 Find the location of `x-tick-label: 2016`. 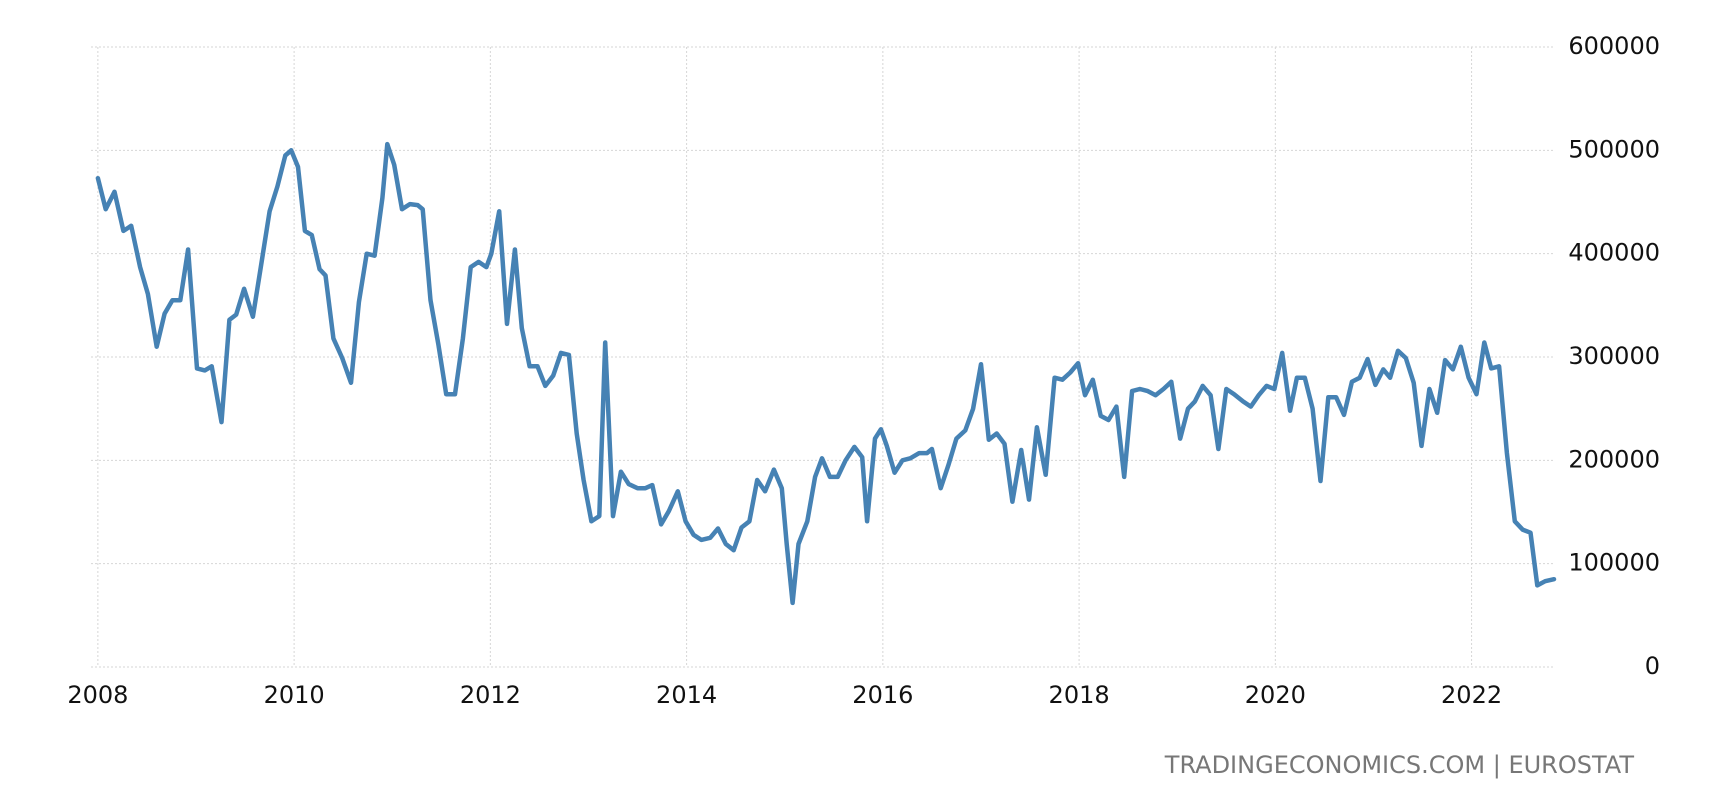

x-tick-label: 2016 is located at coordinates (882, 695).